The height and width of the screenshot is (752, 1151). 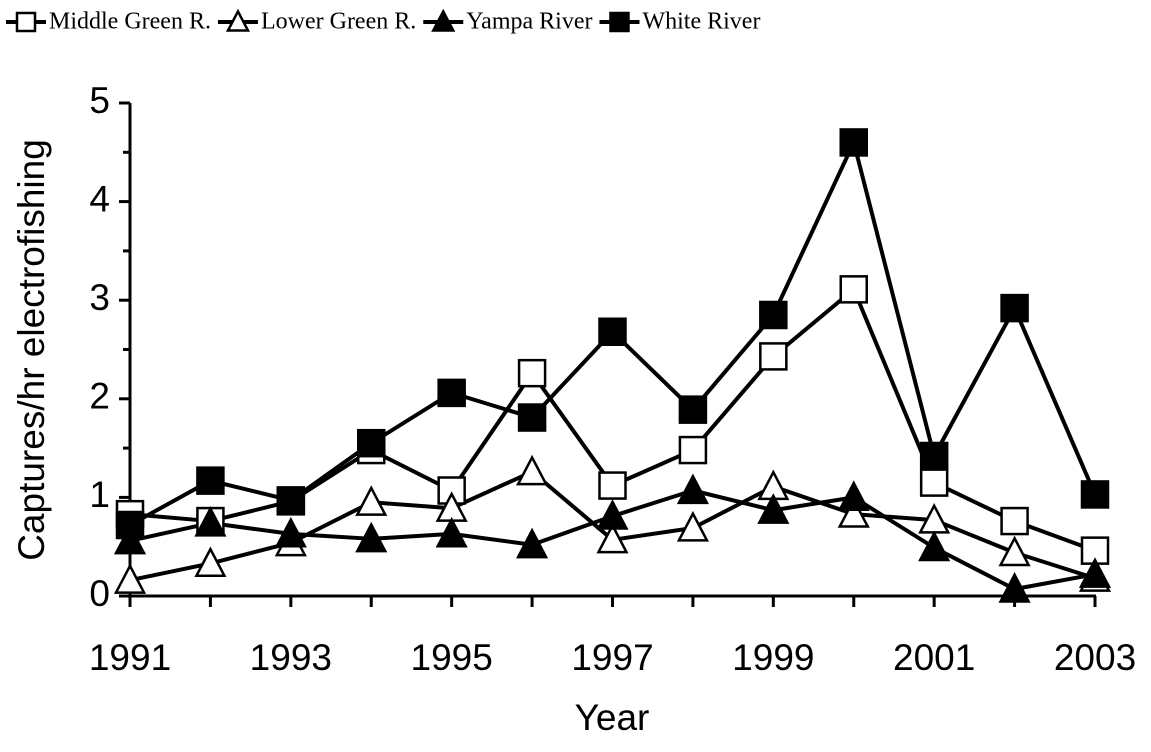 I want to click on legend-label: White River, so click(x=701, y=22).